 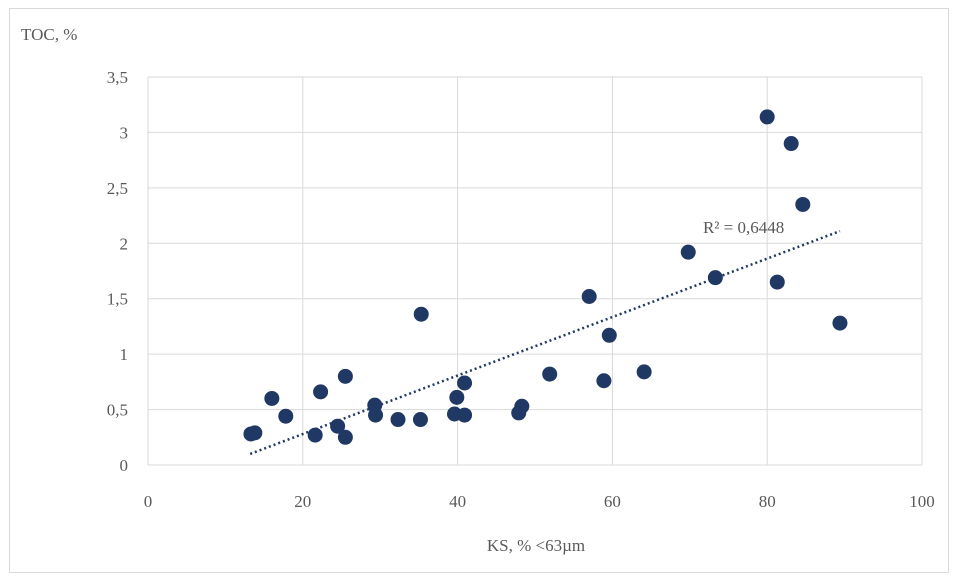 I want to click on y-tick-label: 2,5, so click(x=117, y=188).